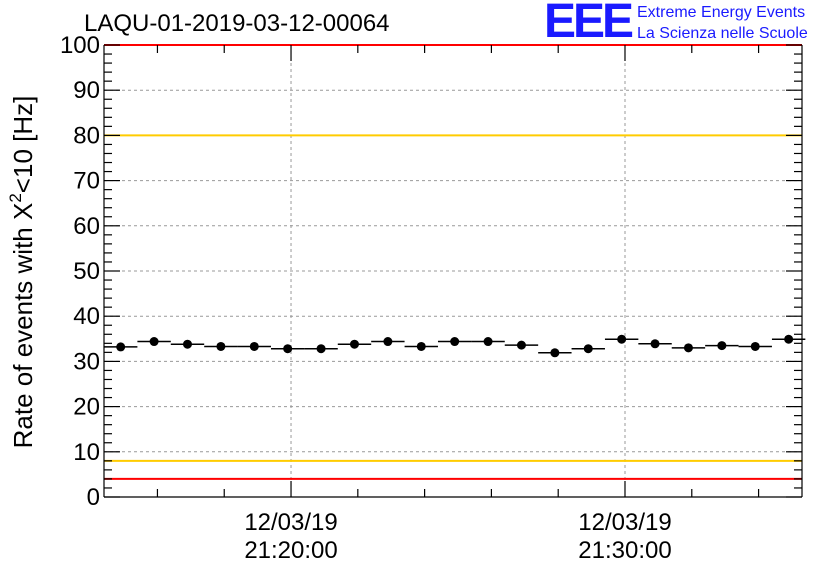  I want to click on eee-logo-line2: La Scienza nelle Scuole, so click(722, 33).